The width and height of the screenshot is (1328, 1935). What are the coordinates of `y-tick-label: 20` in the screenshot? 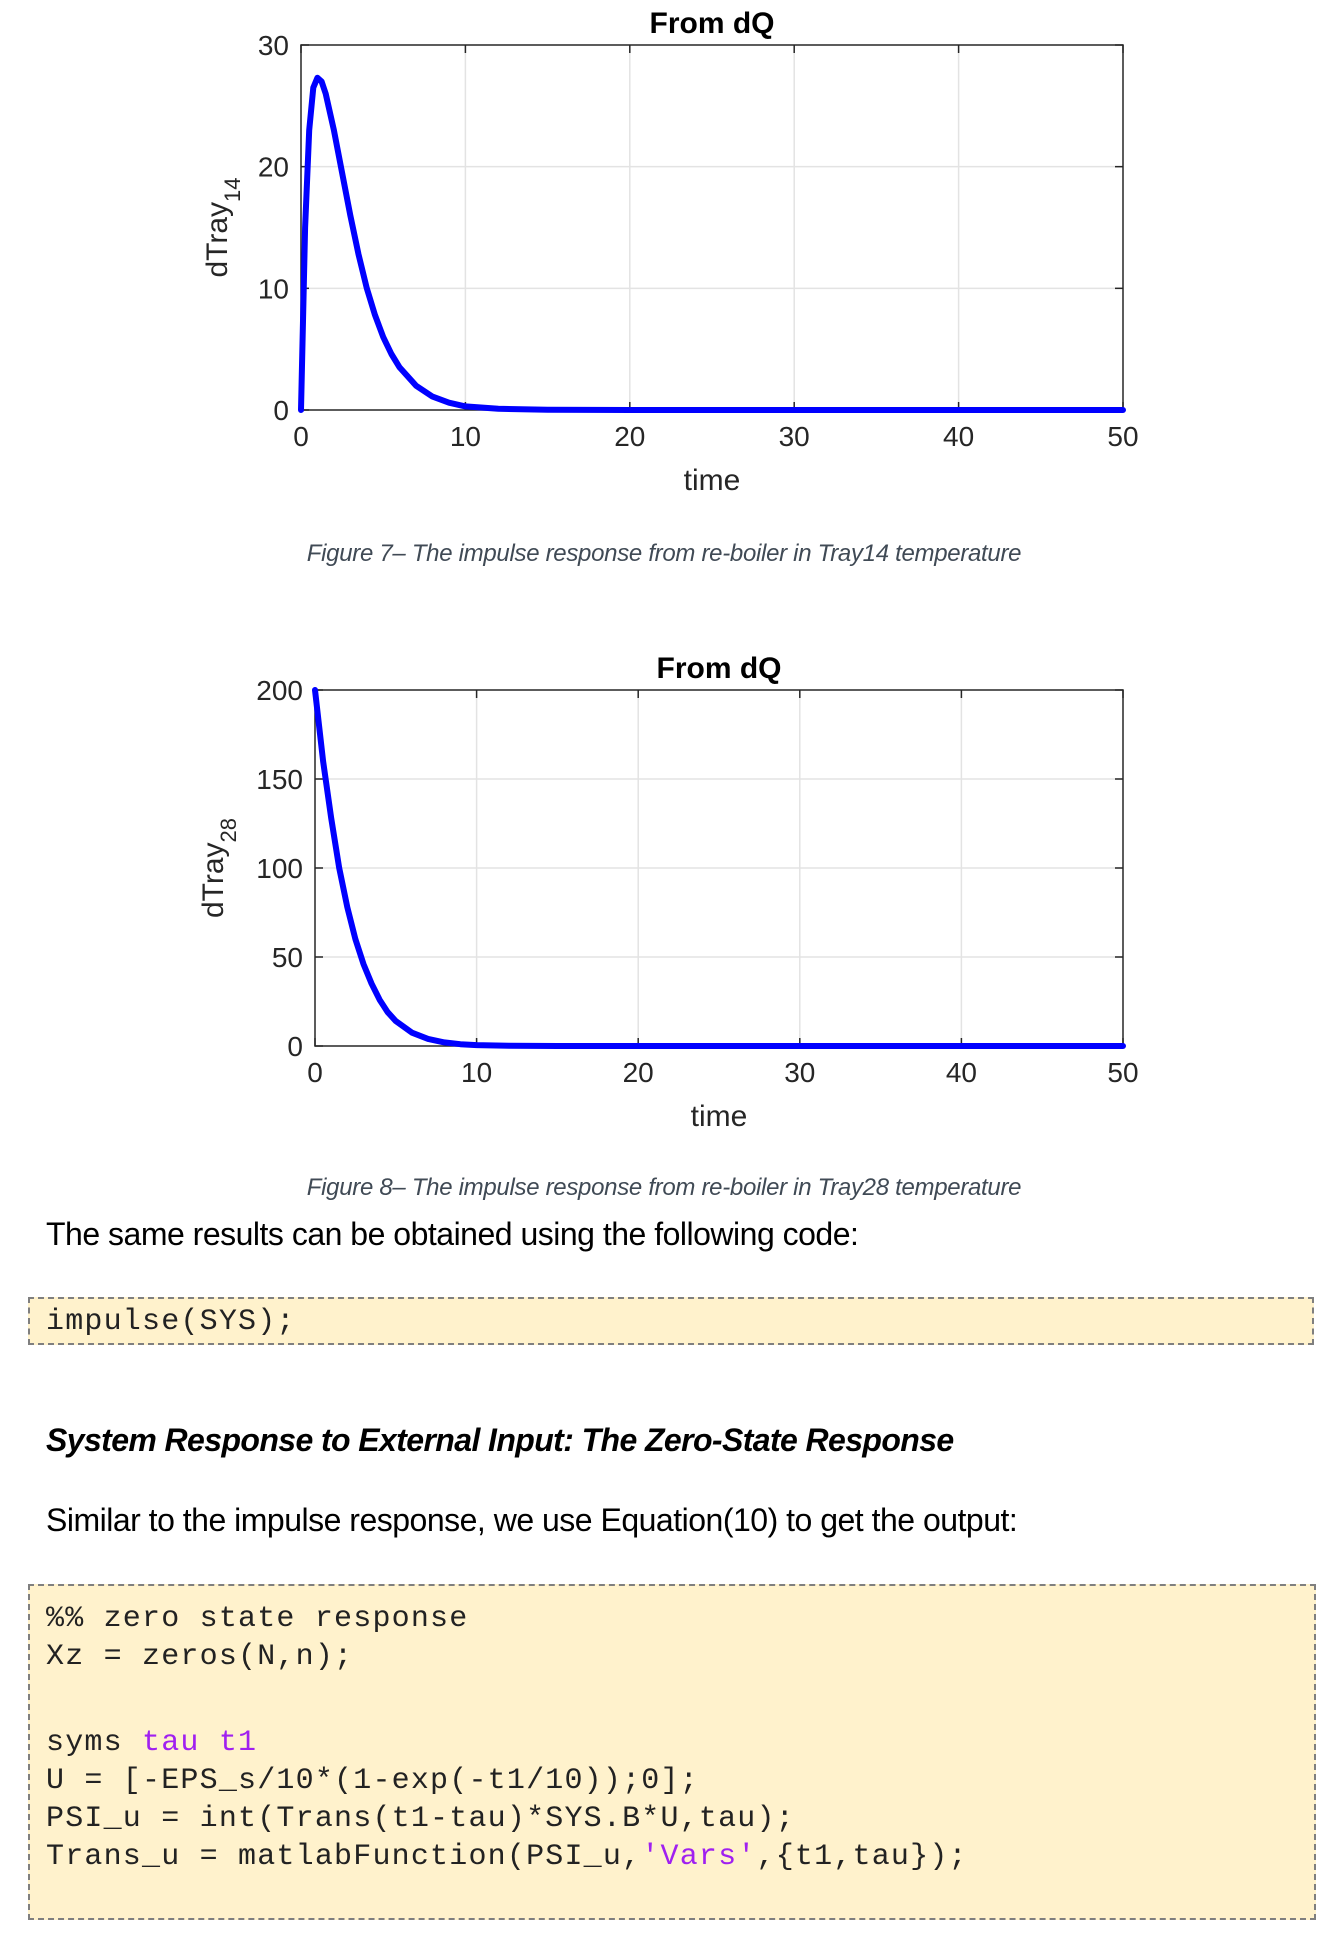 It's located at (273, 167).